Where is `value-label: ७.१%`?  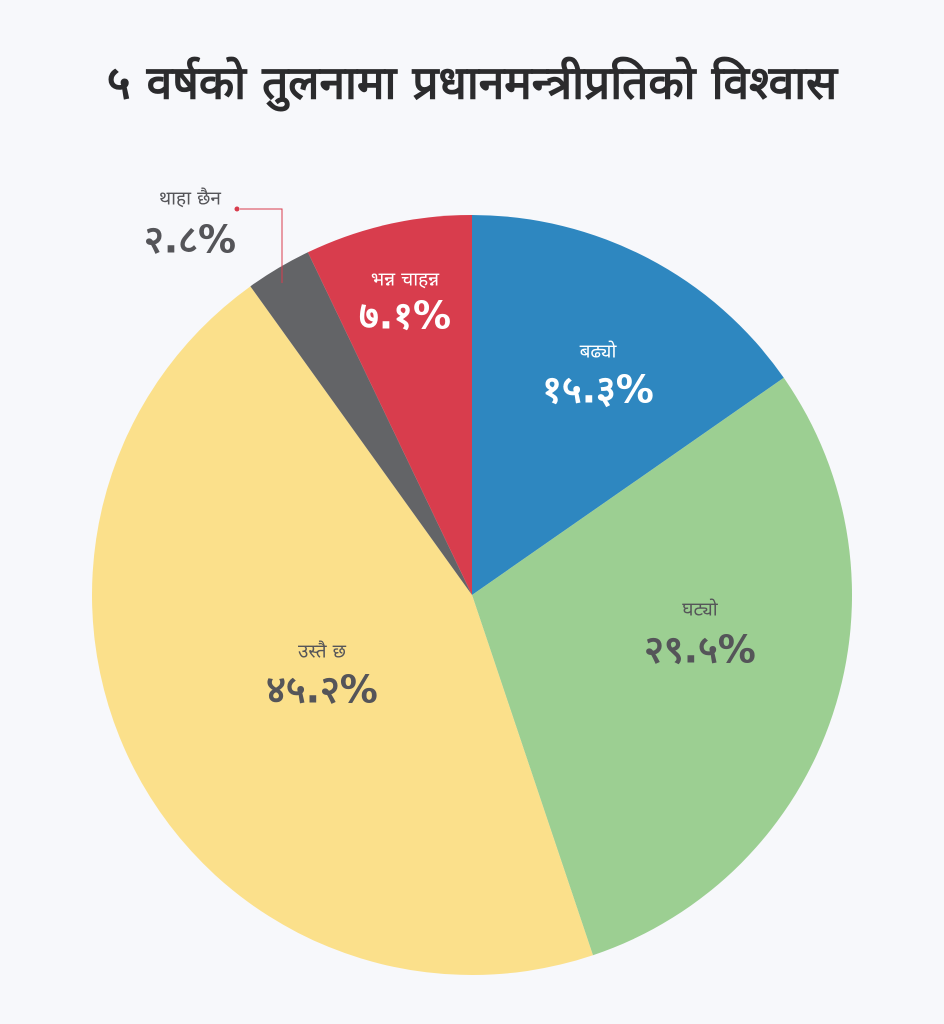
value-label: ७.१% is located at coordinates (405, 316).